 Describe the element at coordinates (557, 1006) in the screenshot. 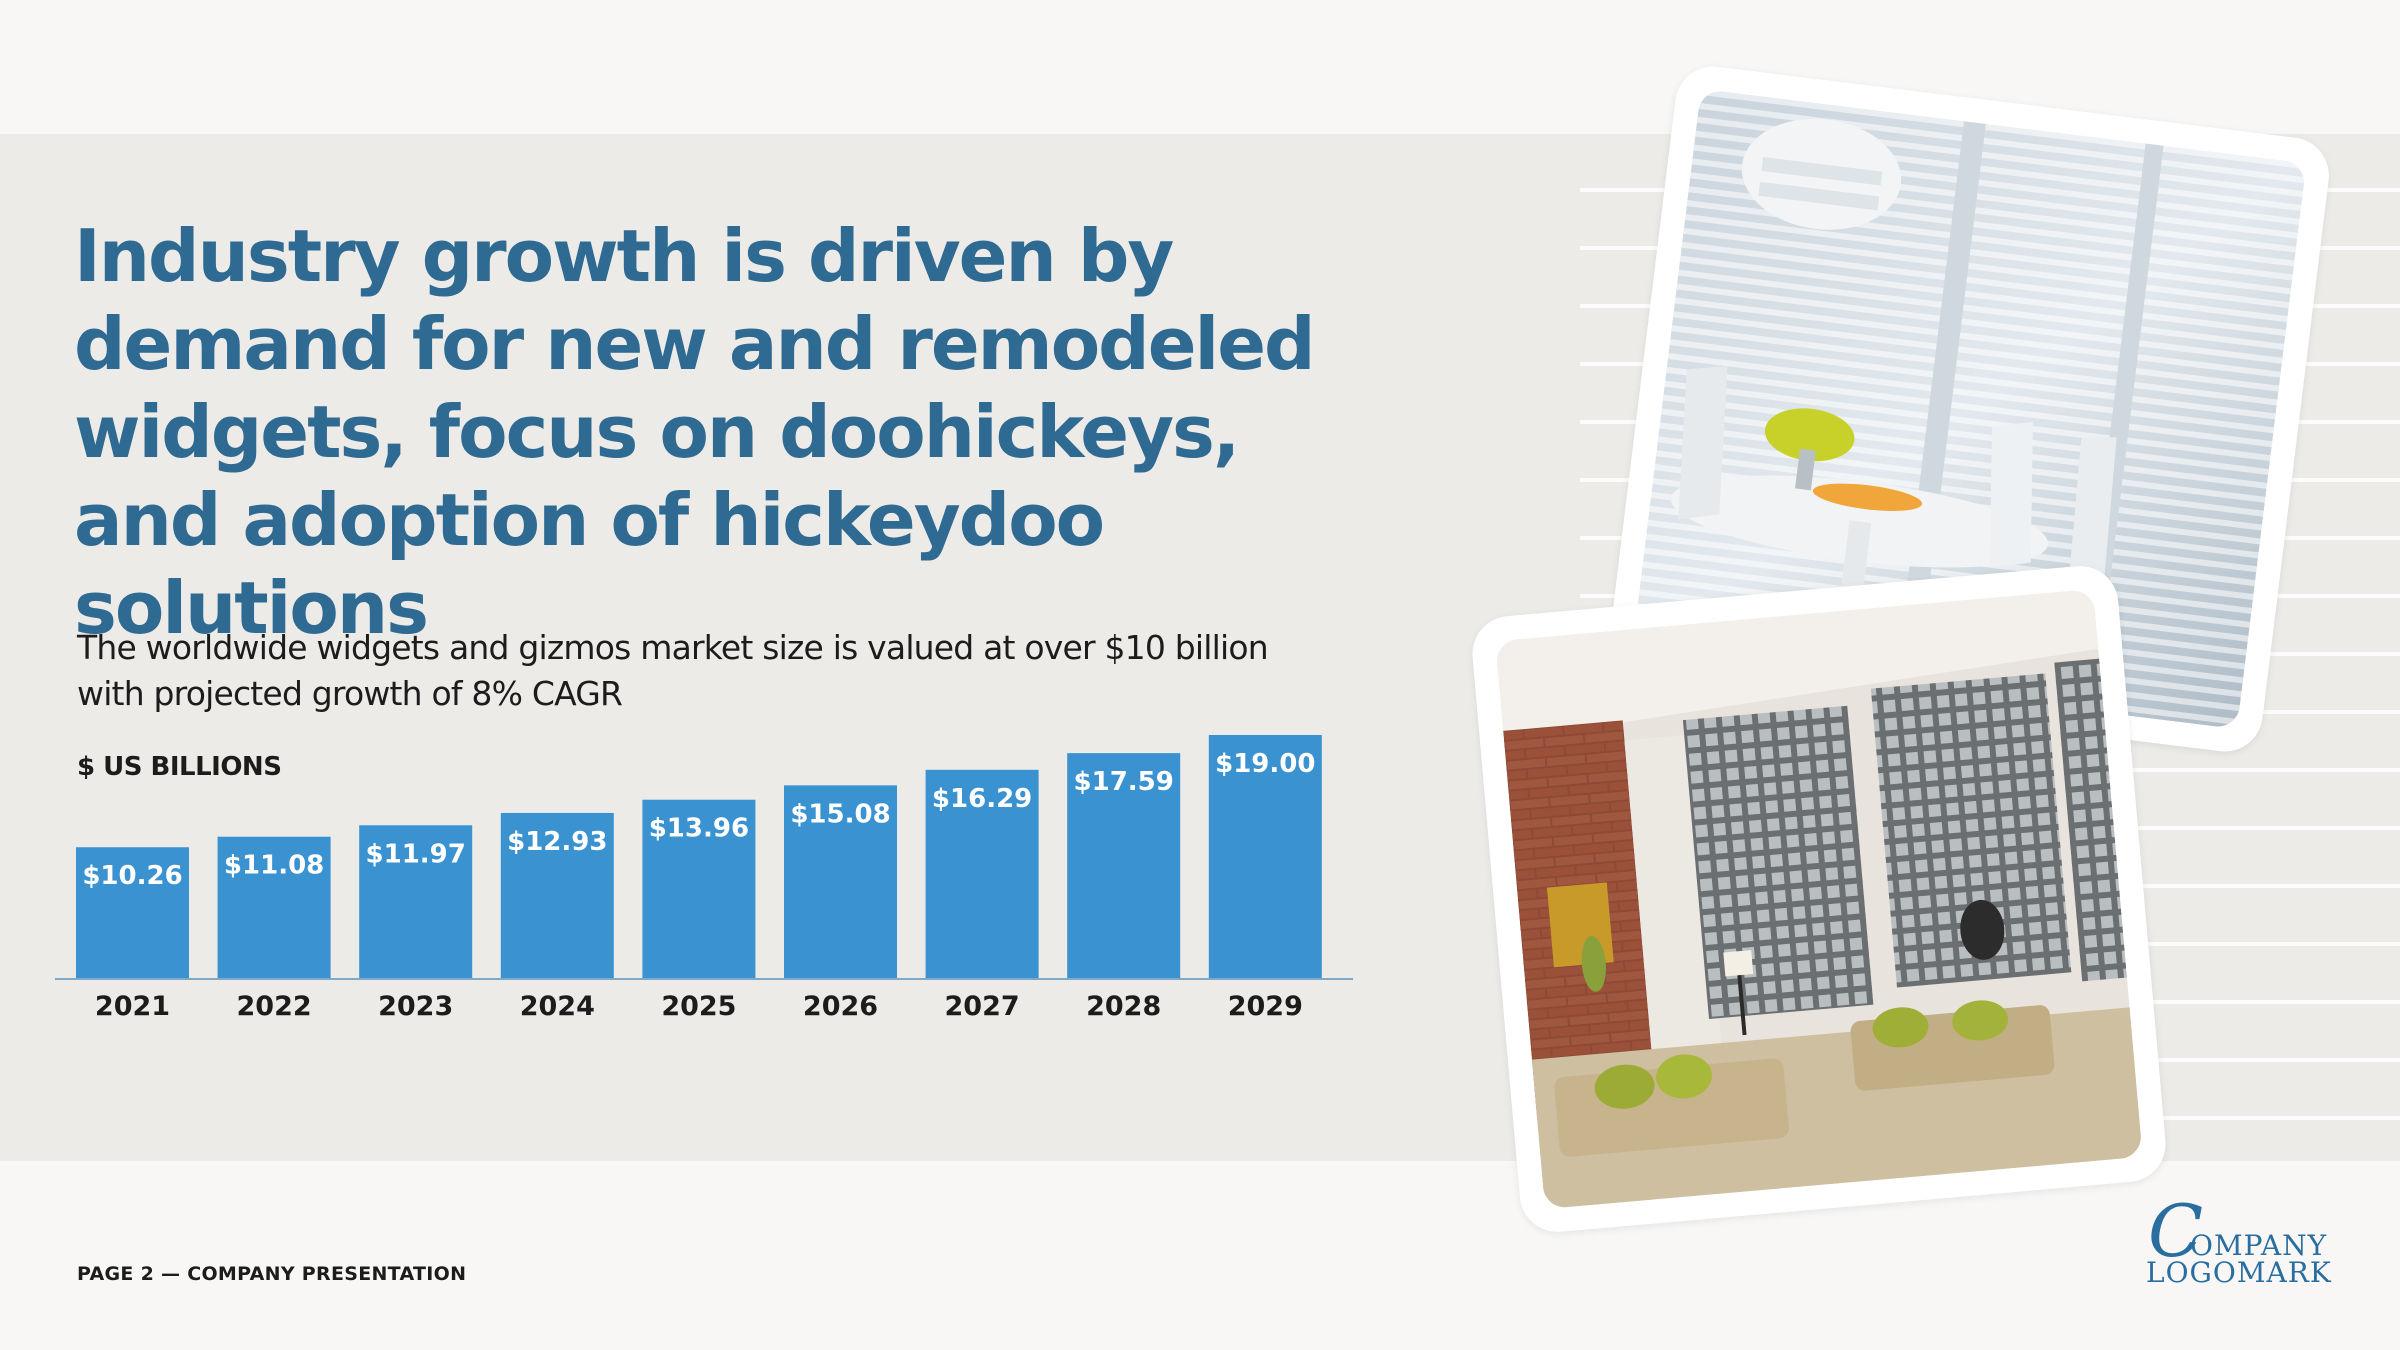

I see `x-tick-label-2024: 2024` at that location.